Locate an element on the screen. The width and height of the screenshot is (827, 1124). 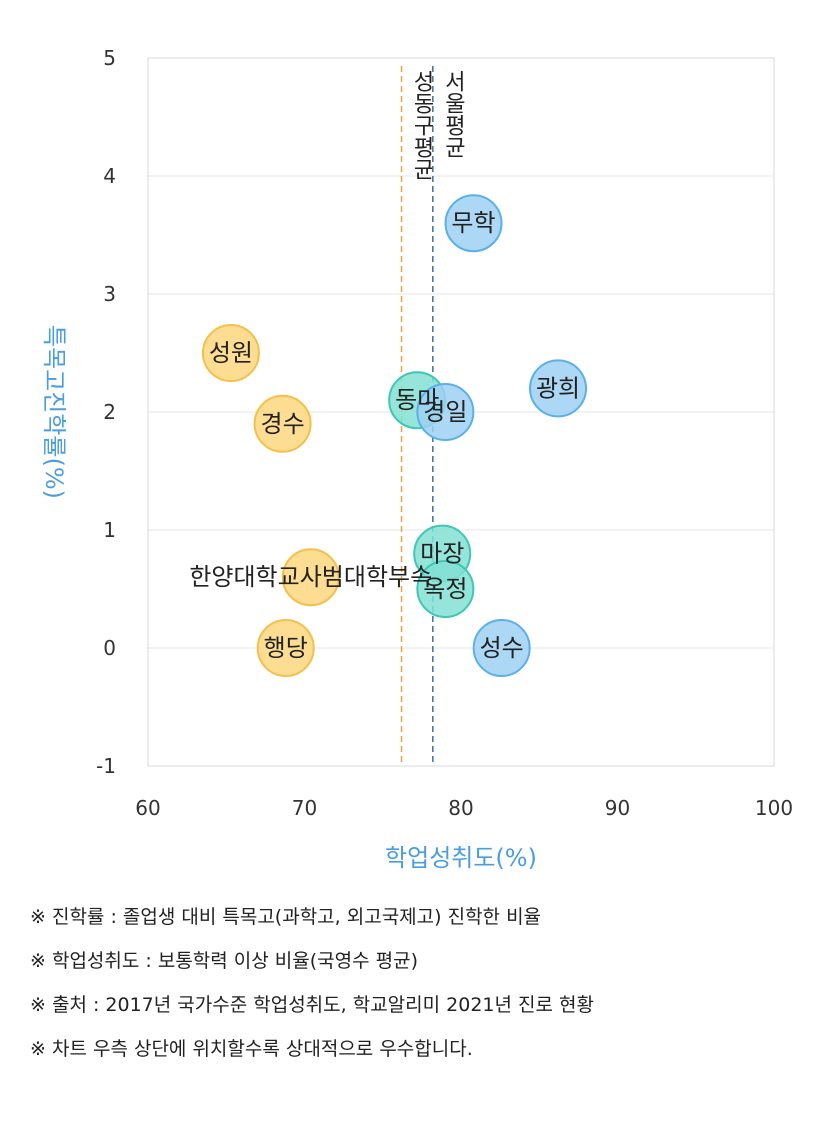
data-point-label: 행당 is located at coordinates (286, 648).